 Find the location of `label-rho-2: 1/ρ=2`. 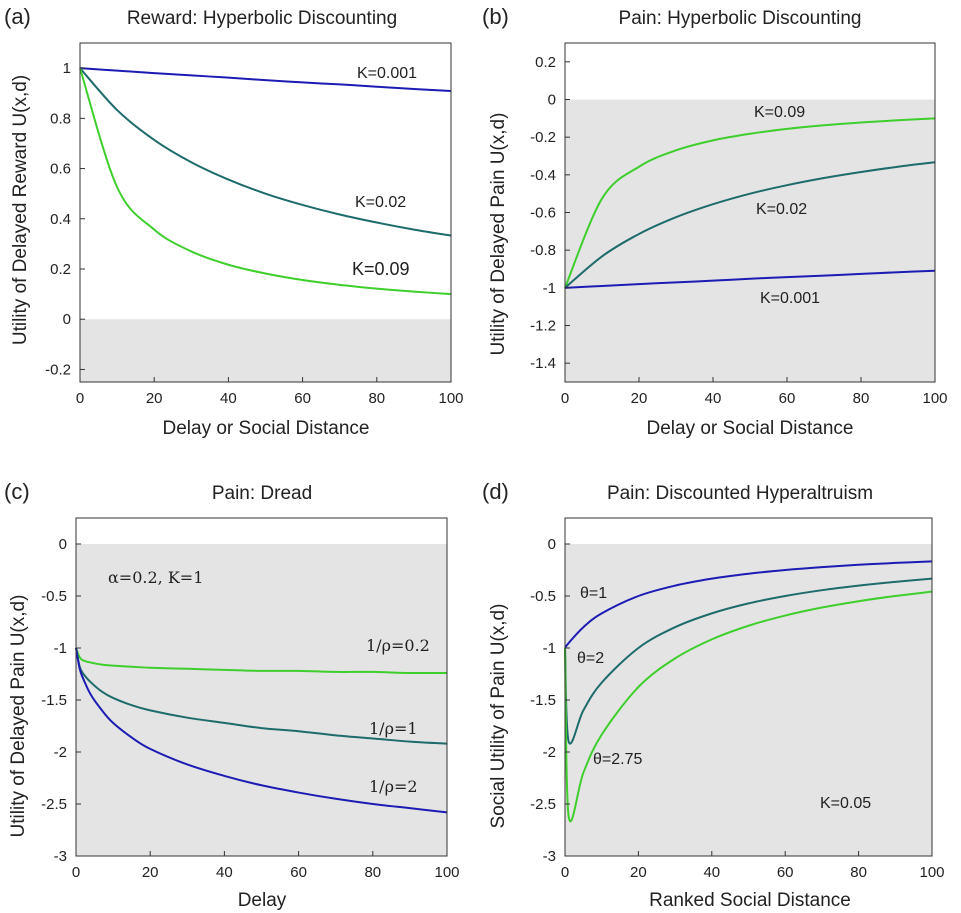

label-rho-2: 1/ρ=2 is located at coordinates (393, 786).